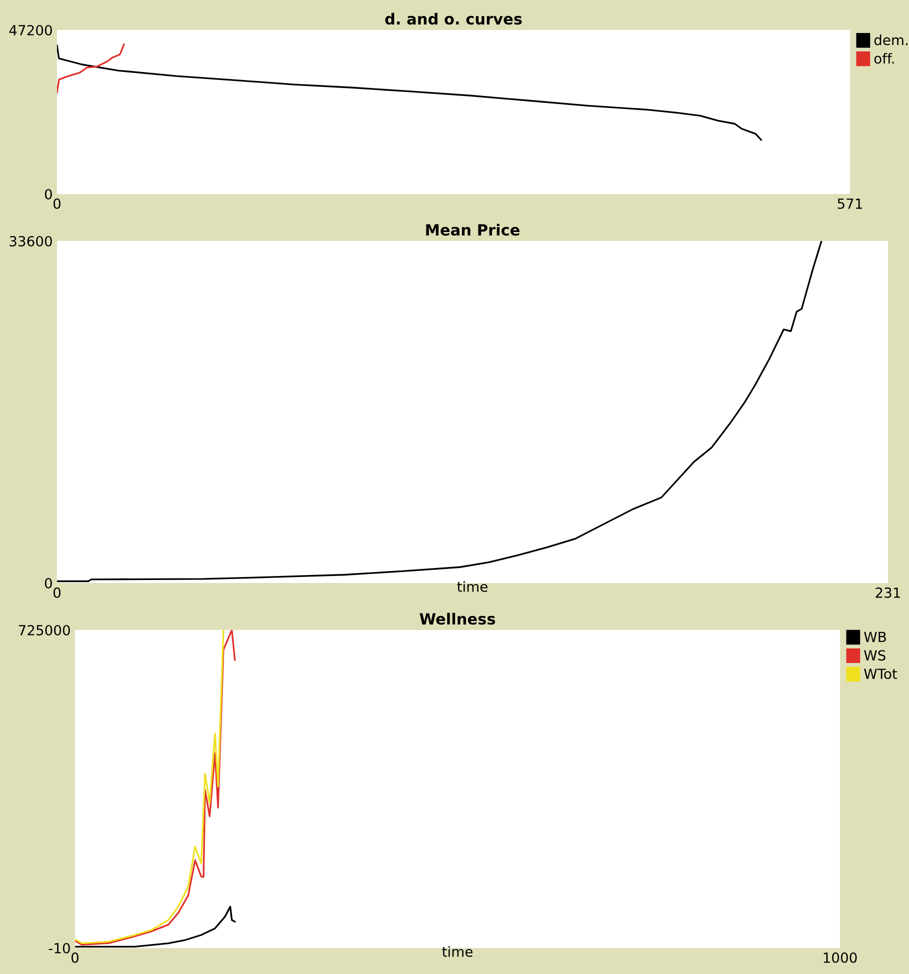  What do you see at coordinates (840, 957) in the screenshot?
I see `x-tick-label: 1000` at bounding box center [840, 957].